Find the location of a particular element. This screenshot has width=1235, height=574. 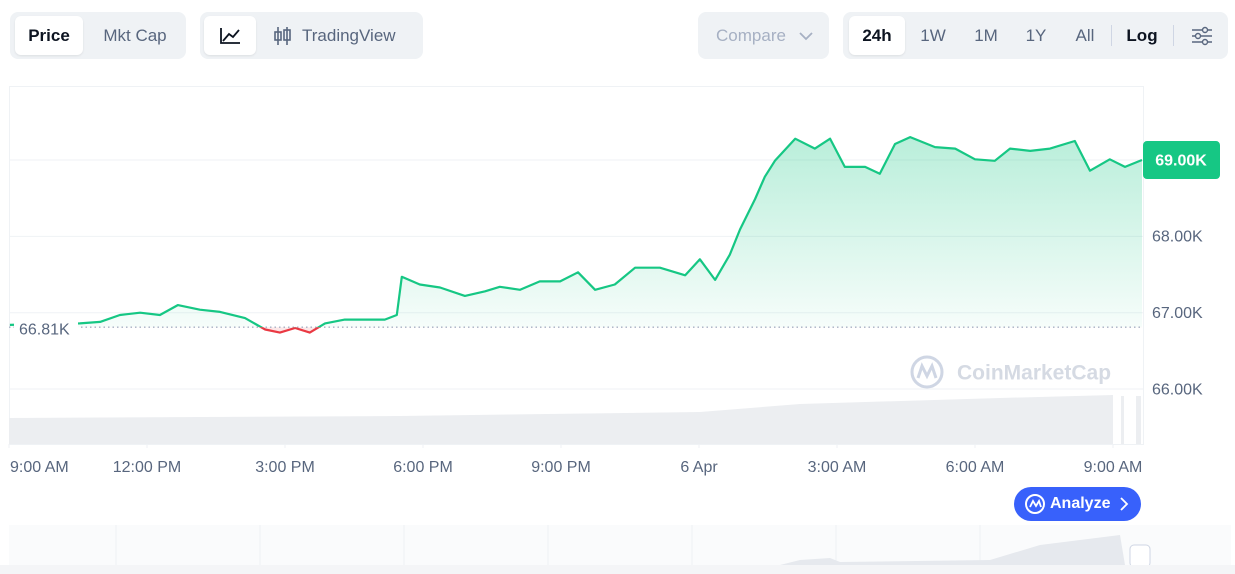

log-button: Log is located at coordinates (1142, 35).